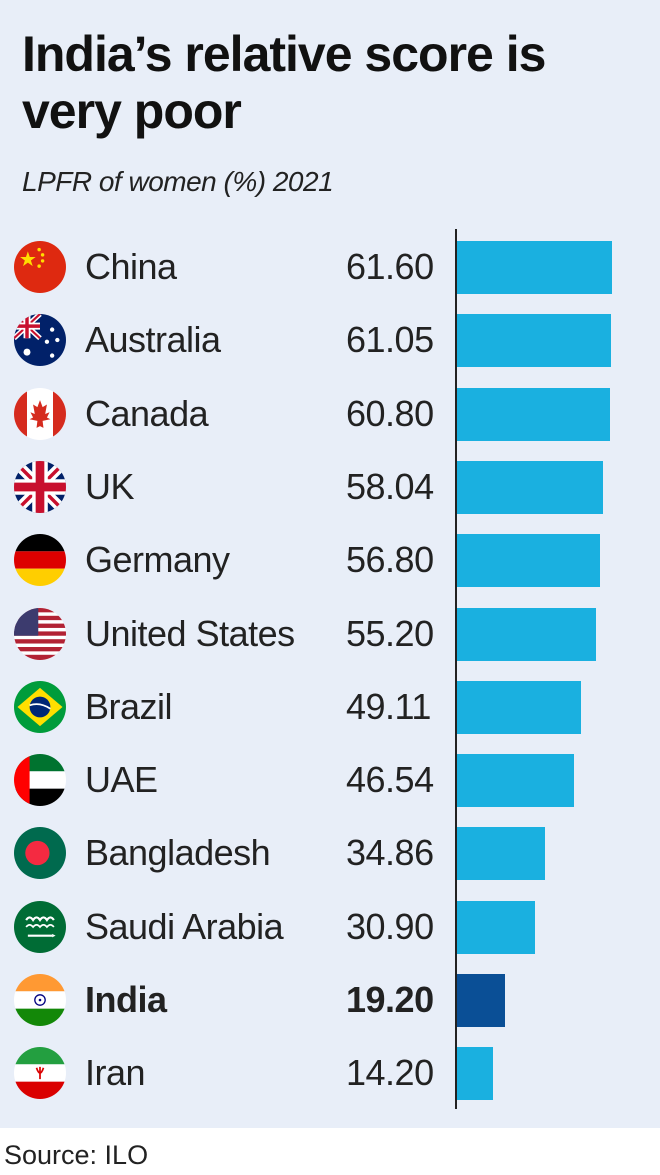 This screenshot has width=660, height=1175. I want to click on category-label: China, so click(131, 266).